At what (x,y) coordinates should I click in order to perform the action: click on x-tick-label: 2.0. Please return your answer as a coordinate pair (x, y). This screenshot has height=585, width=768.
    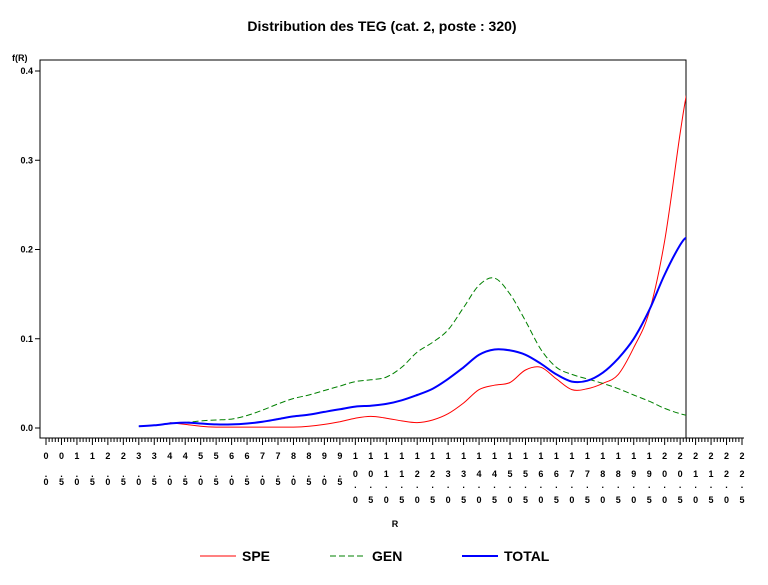
    Looking at the image, I should click on (107, 469).